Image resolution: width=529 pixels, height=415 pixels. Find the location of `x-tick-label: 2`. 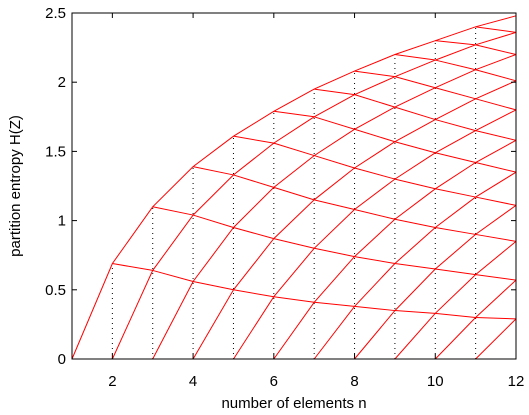

x-tick-label: 2 is located at coordinates (112, 381).